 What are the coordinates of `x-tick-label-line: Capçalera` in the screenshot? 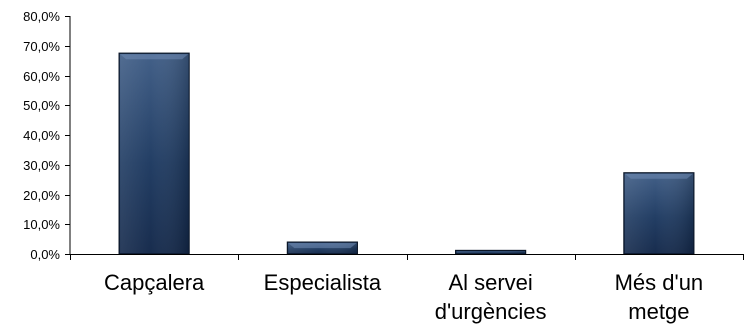 It's located at (154, 282).